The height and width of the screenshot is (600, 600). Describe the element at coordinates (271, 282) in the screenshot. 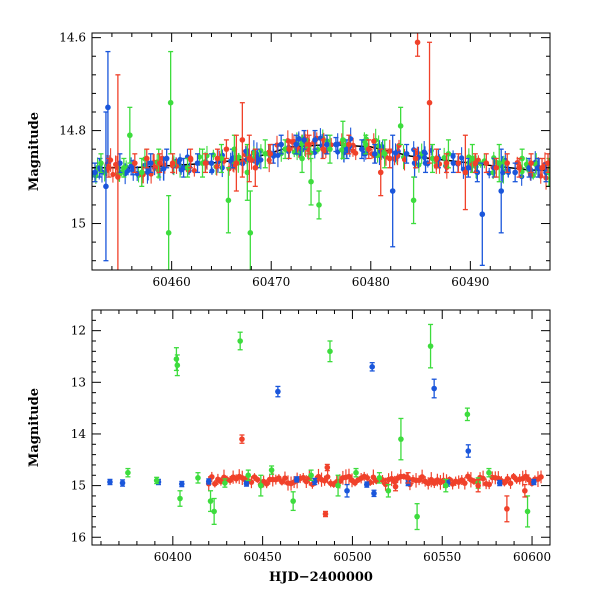

I see `x-tick-label: 60470` at that location.